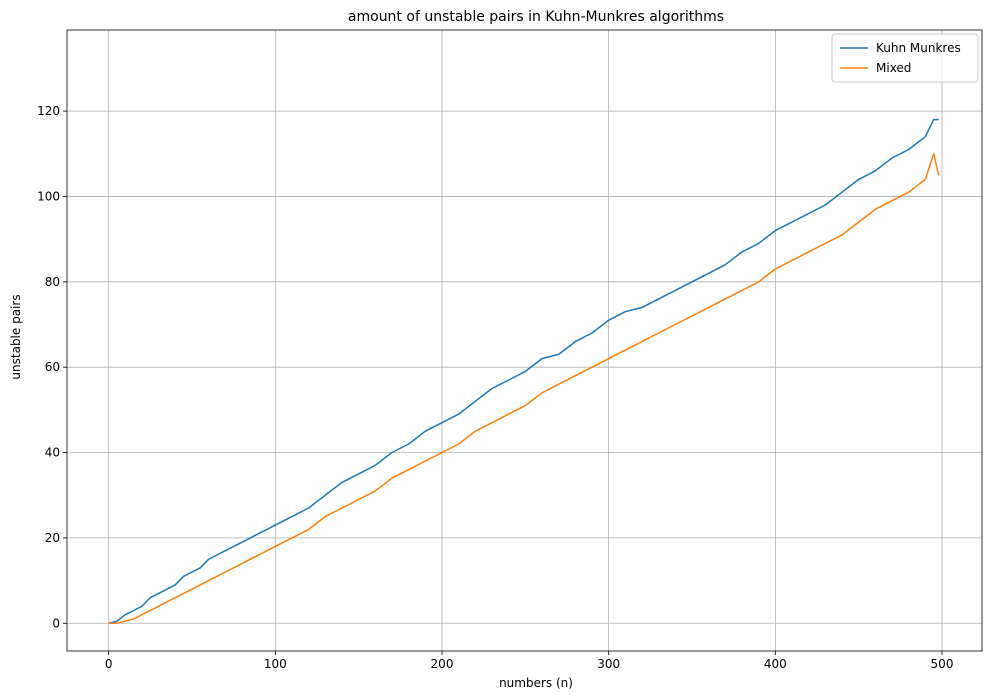 Image resolution: width=1005 pixels, height=699 pixels. Describe the element at coordinates (109, 664) in the screenshot. I see `x-tick-label: 0` at that location.